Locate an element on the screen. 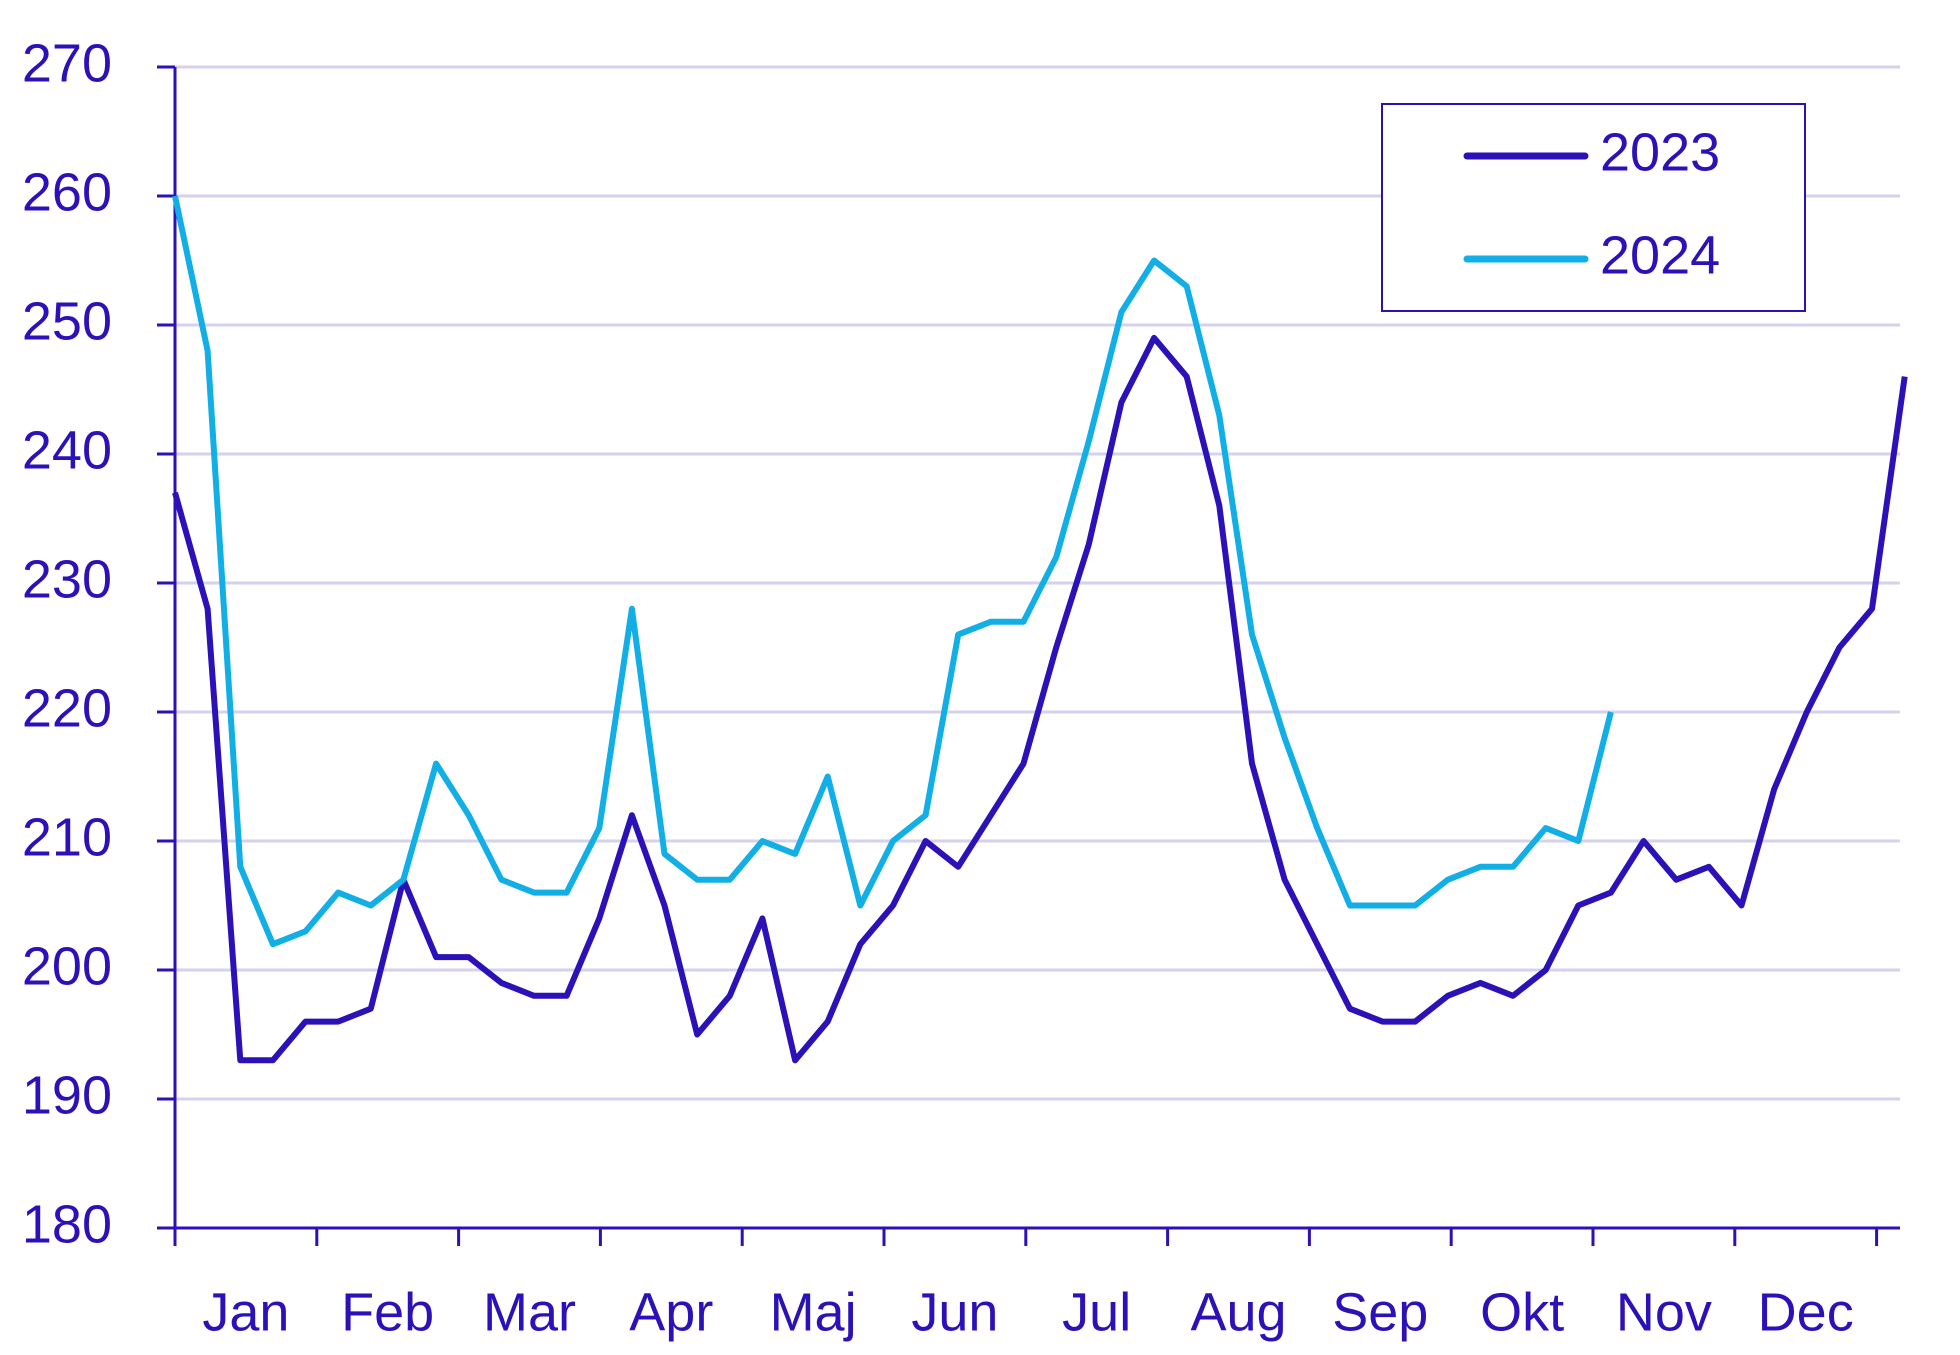  y-tick-label: 210 is located at coordinates (67, 837).